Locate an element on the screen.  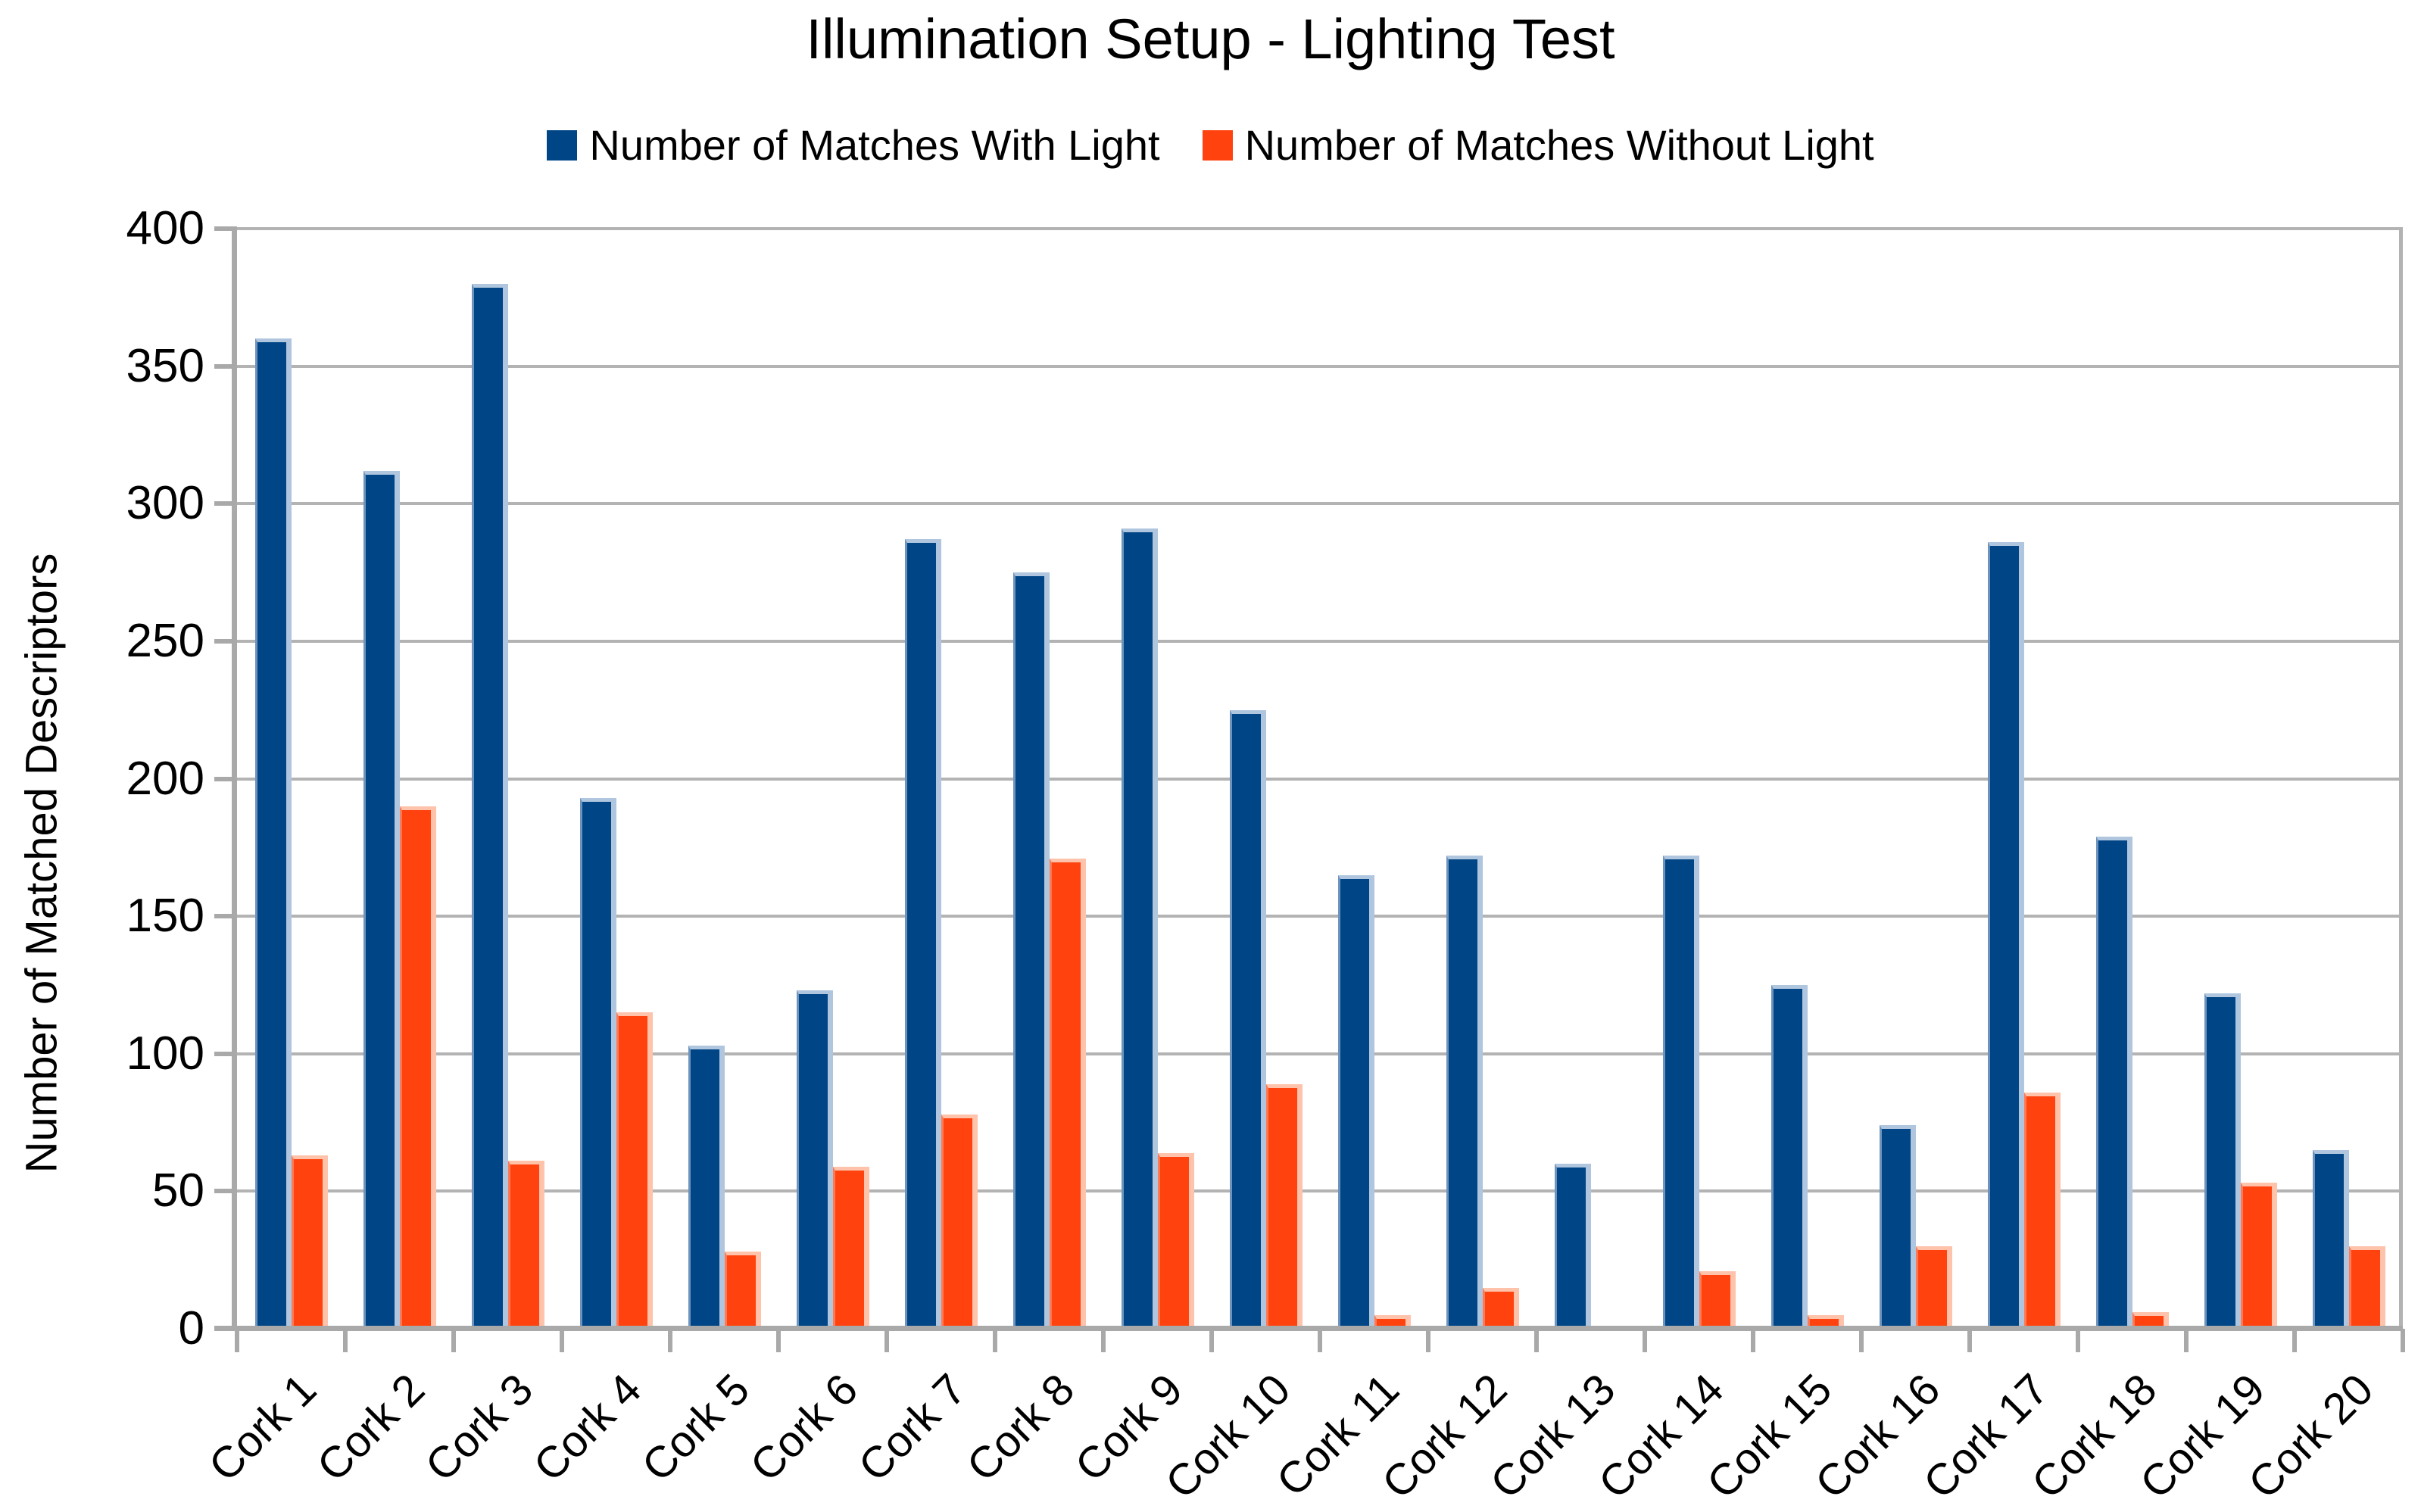
y-tick-label: 0 is located at coordinates (191, 1328).